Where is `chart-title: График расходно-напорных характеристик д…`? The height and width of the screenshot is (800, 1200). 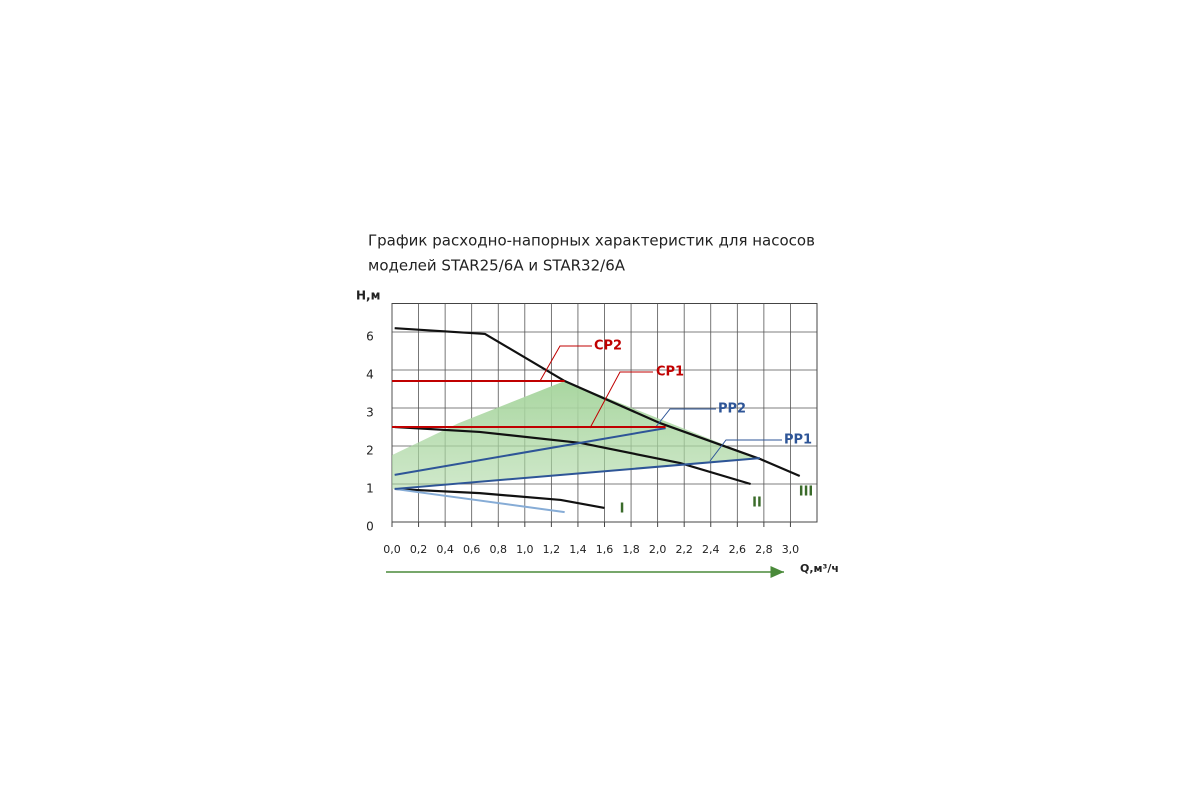 chart-title: График расходно-напорных характеристик д… is located at coordinates (591, 241).